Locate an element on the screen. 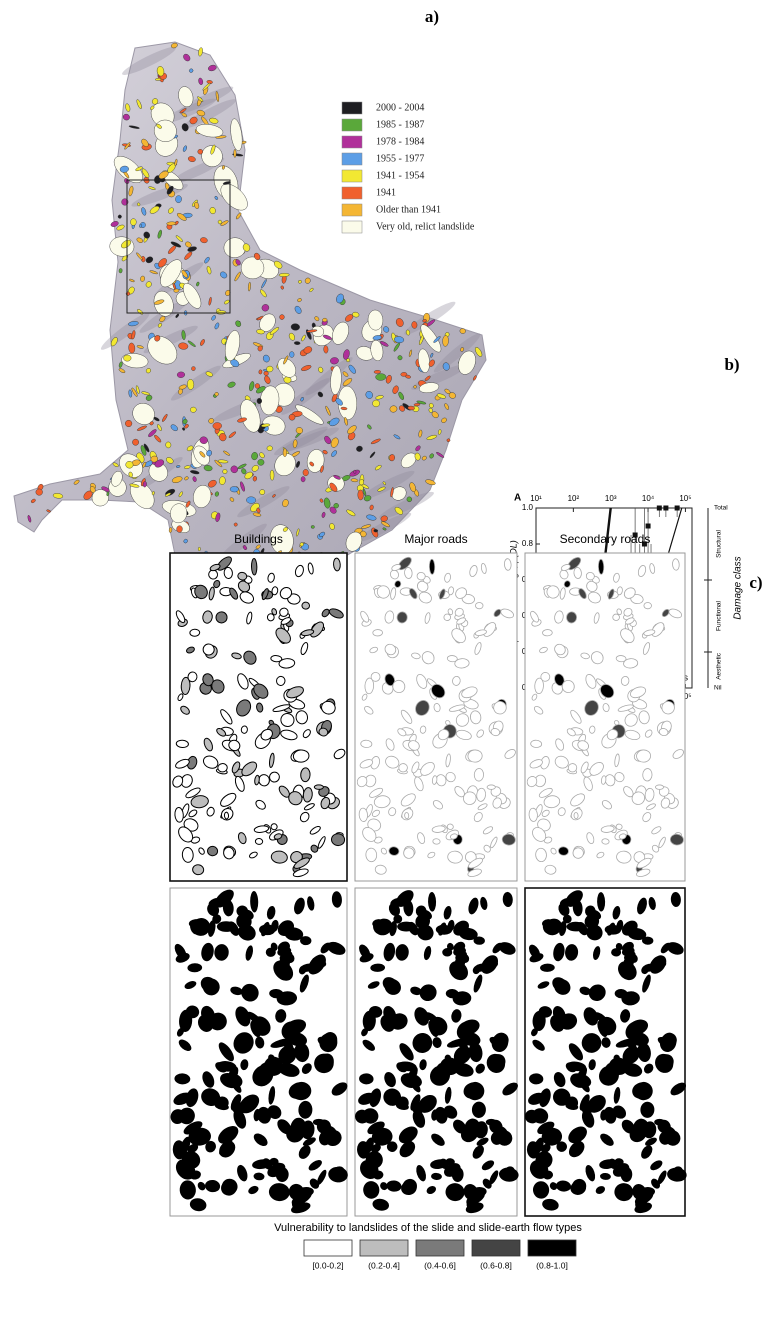 The height and width of the screenshot is (1328, 776). legend-label: [0.0-0.2] is located at coordinates (327, 1265).